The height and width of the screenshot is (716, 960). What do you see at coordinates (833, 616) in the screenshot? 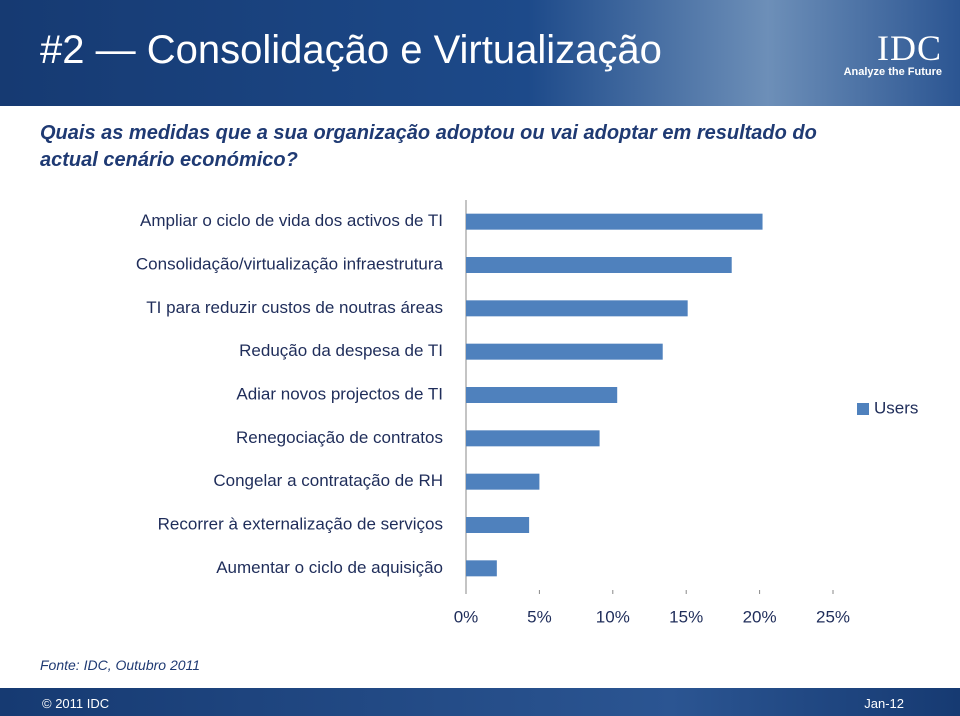
I see `x-tick-label: 25%` at bounding box center [833, 616].